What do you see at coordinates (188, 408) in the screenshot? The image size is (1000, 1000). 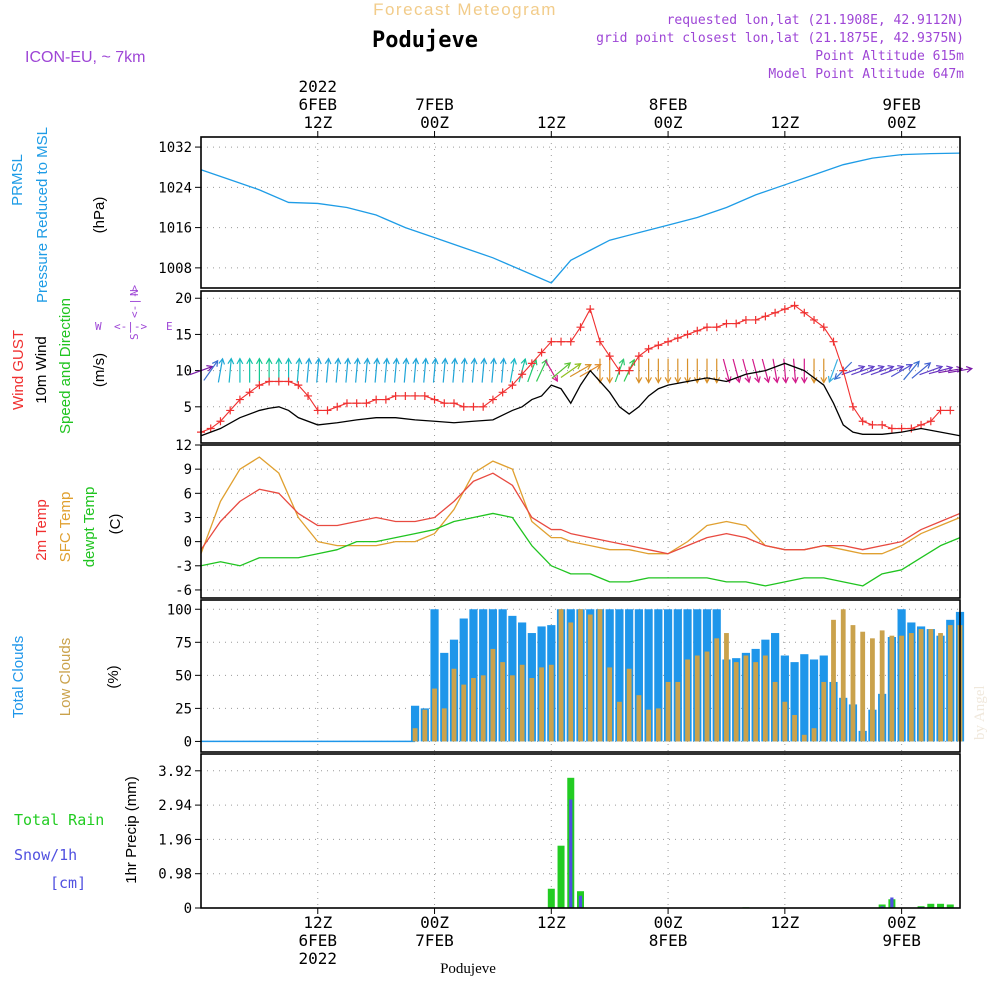 I see `wind-tick-label: 5` at bounding box center [188, 408].